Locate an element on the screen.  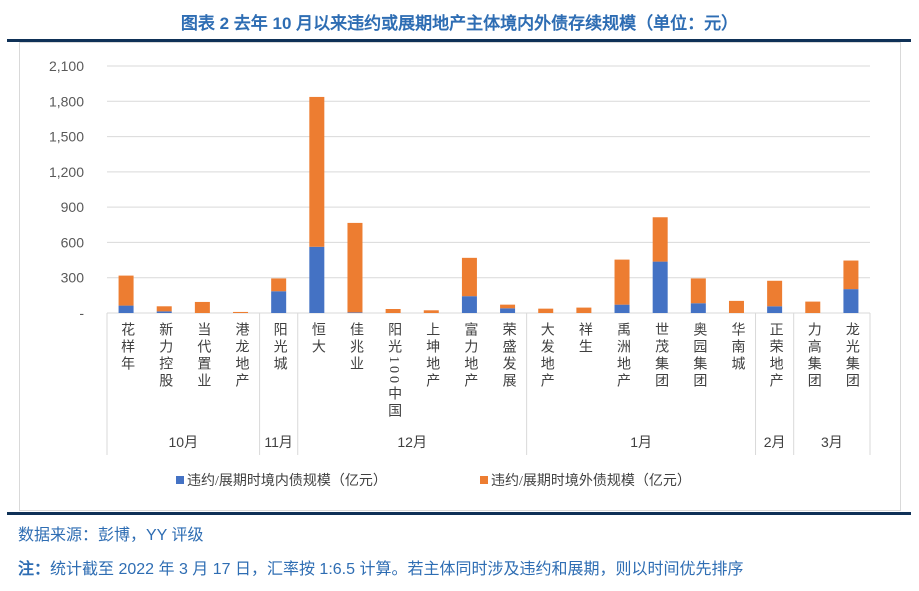
y-tick-label: 1,500 is located at coordinates (66, 137).